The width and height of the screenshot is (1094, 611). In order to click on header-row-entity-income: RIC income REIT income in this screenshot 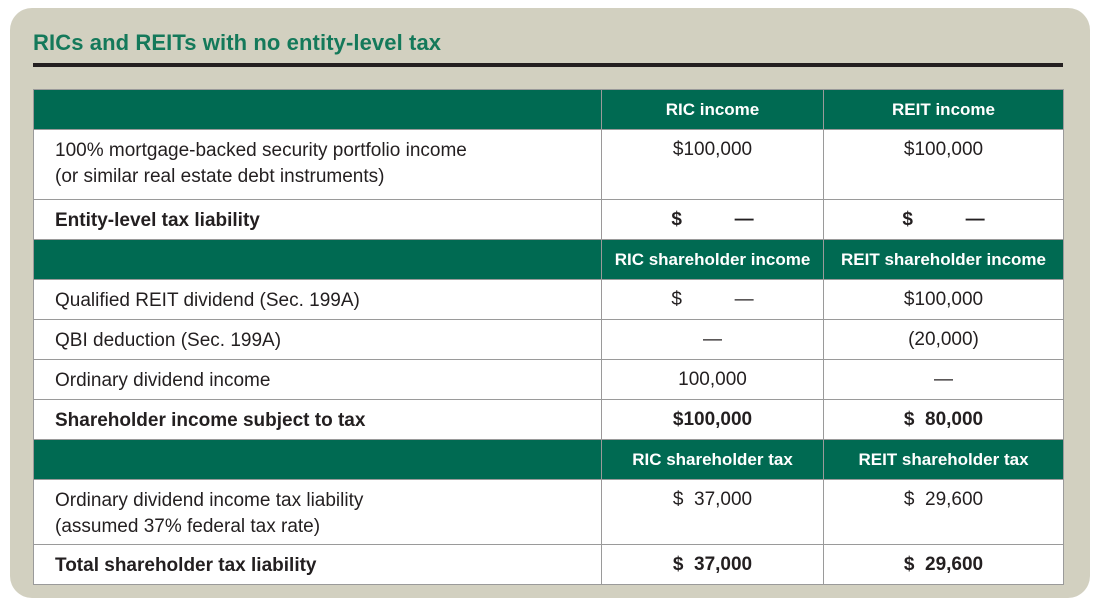, I will do `click(548, 109)`.